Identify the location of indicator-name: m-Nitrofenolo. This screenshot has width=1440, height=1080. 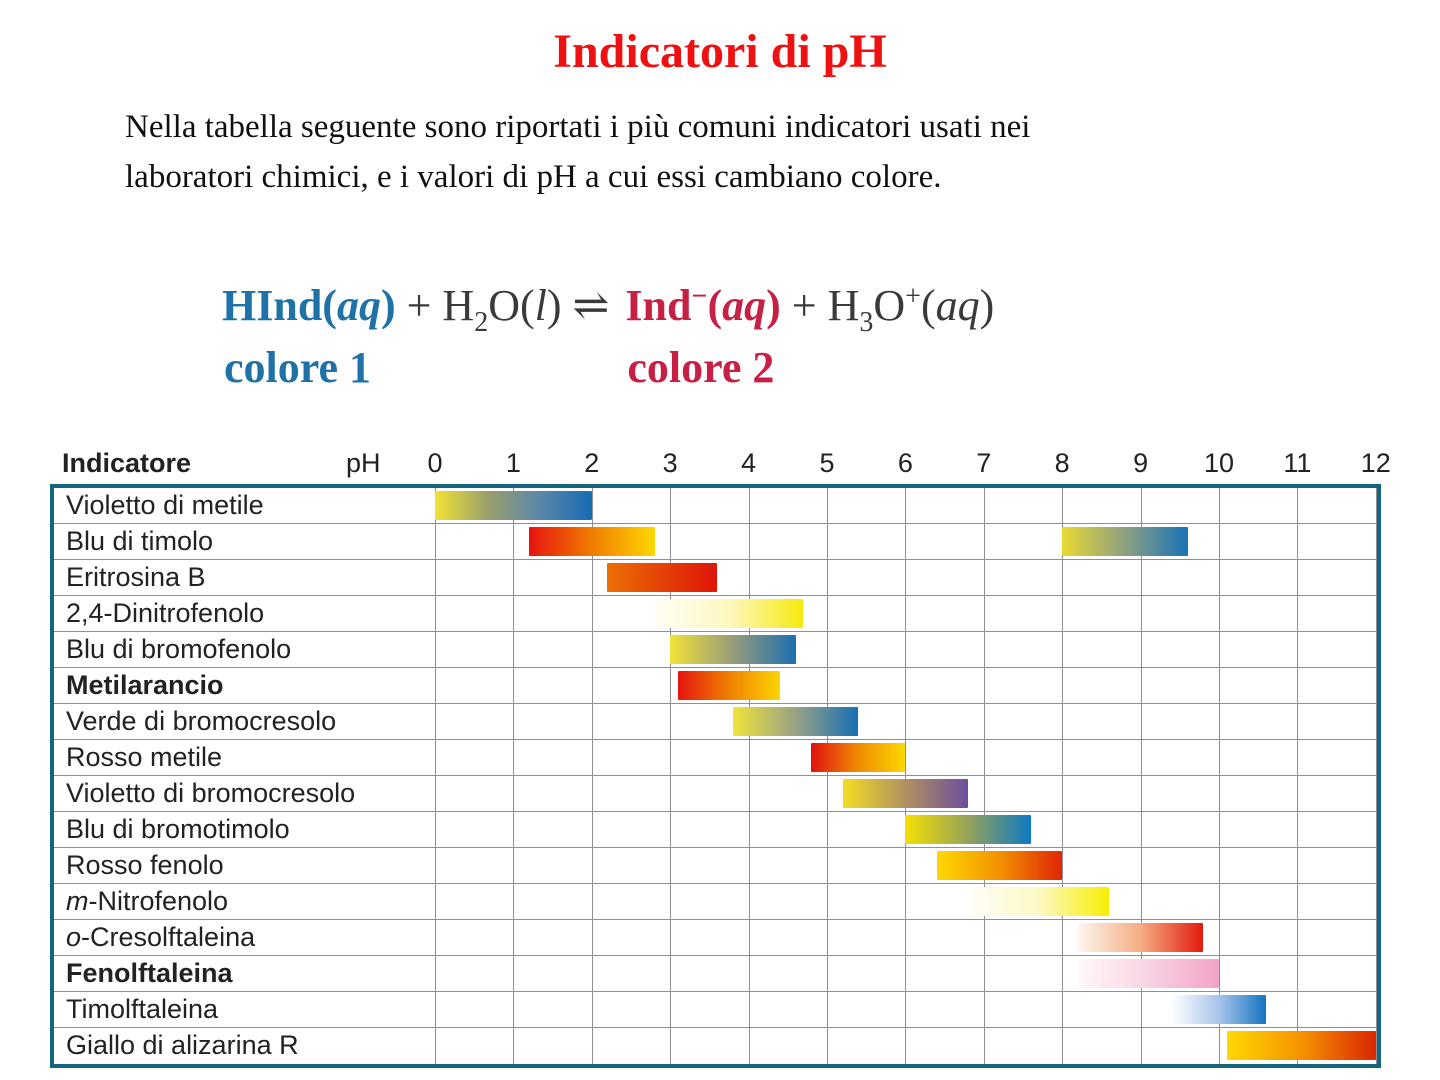
(147, 901).